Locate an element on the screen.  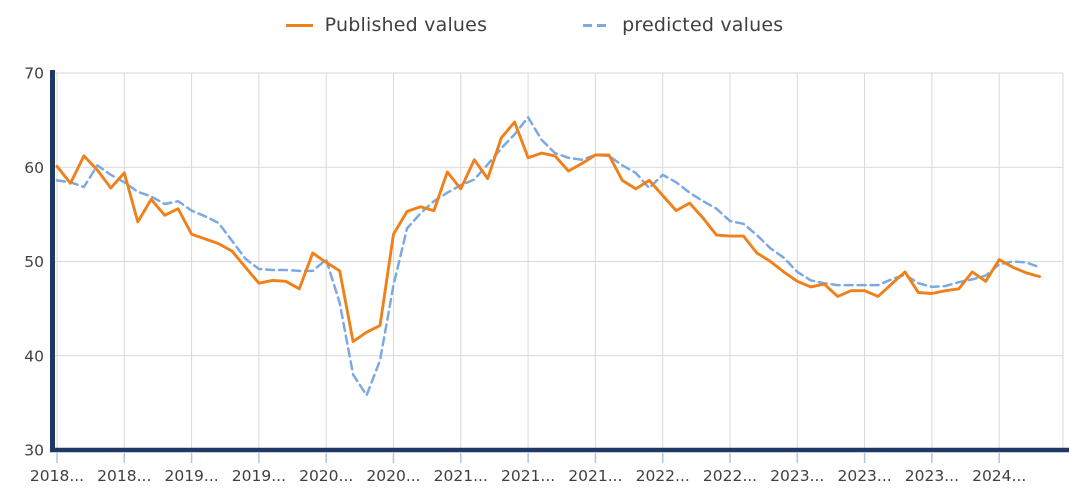
legend-item-published: Published values is located at coordinates (386, 25).